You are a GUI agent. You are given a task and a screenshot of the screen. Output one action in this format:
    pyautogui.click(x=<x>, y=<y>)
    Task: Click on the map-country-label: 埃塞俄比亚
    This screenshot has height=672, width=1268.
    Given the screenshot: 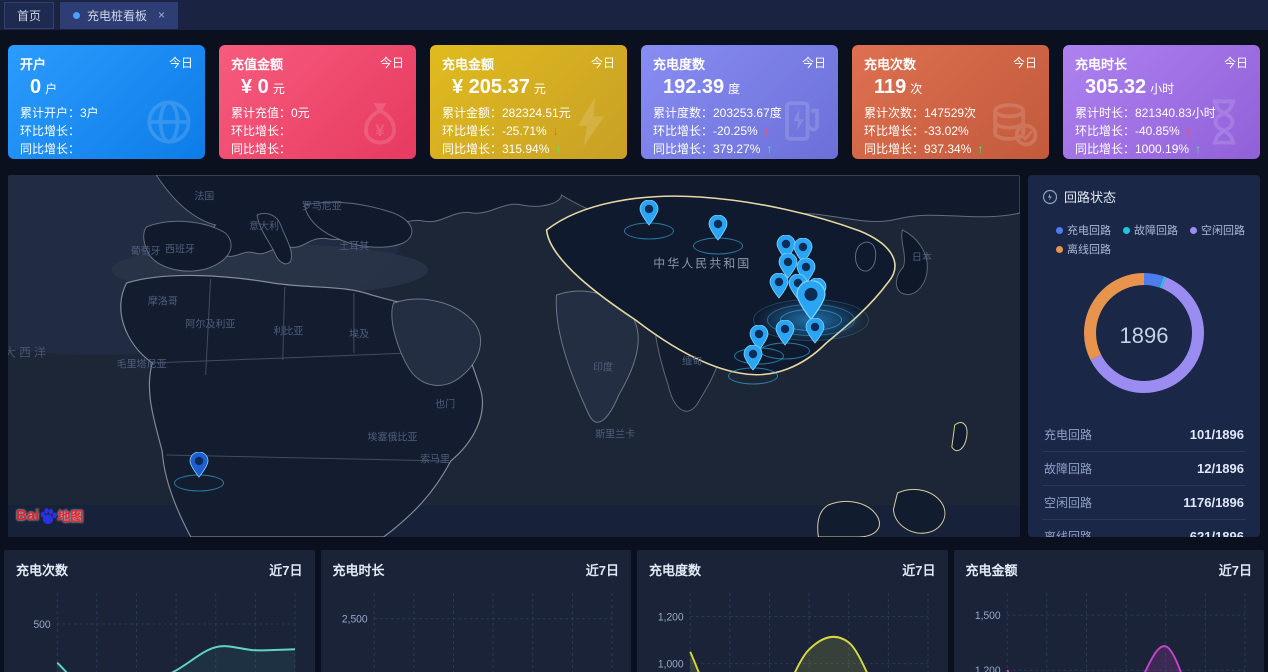 What is the action you would take?
    pyautogui.click(x=392, y=438)
    